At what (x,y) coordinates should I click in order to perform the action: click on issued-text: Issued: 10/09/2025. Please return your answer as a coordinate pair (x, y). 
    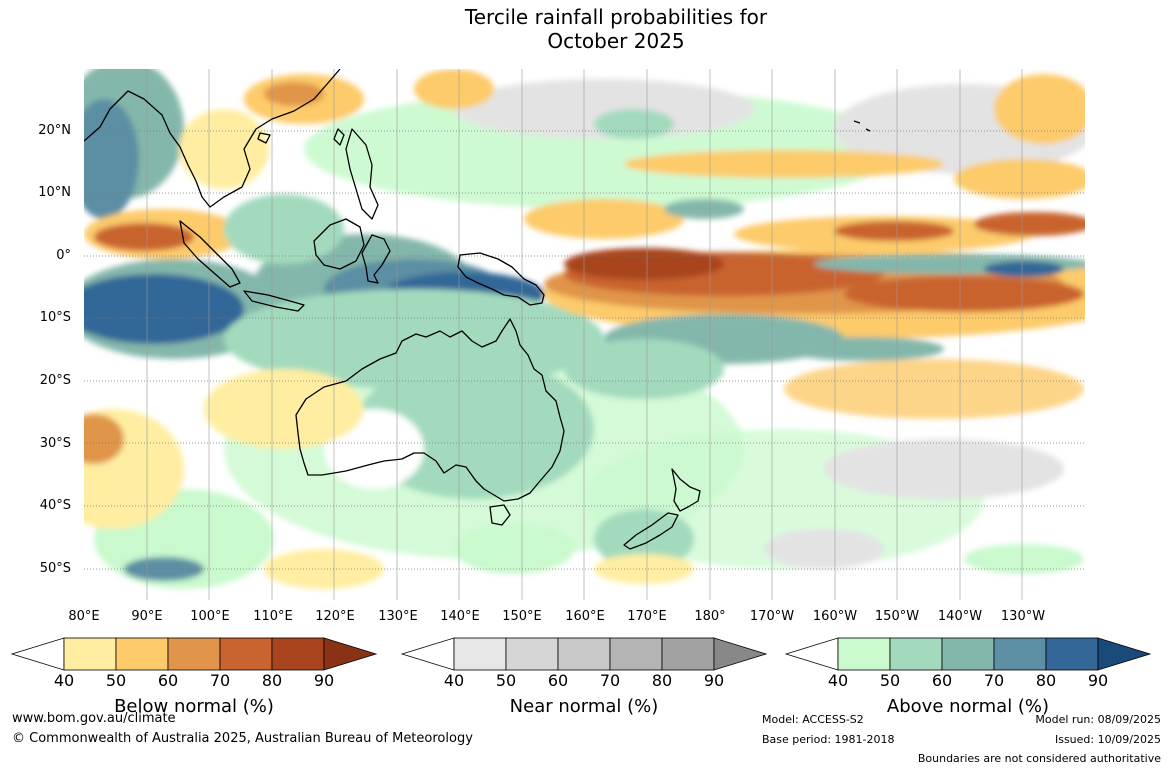
    Looking at the image, I should click on (1107, 739).